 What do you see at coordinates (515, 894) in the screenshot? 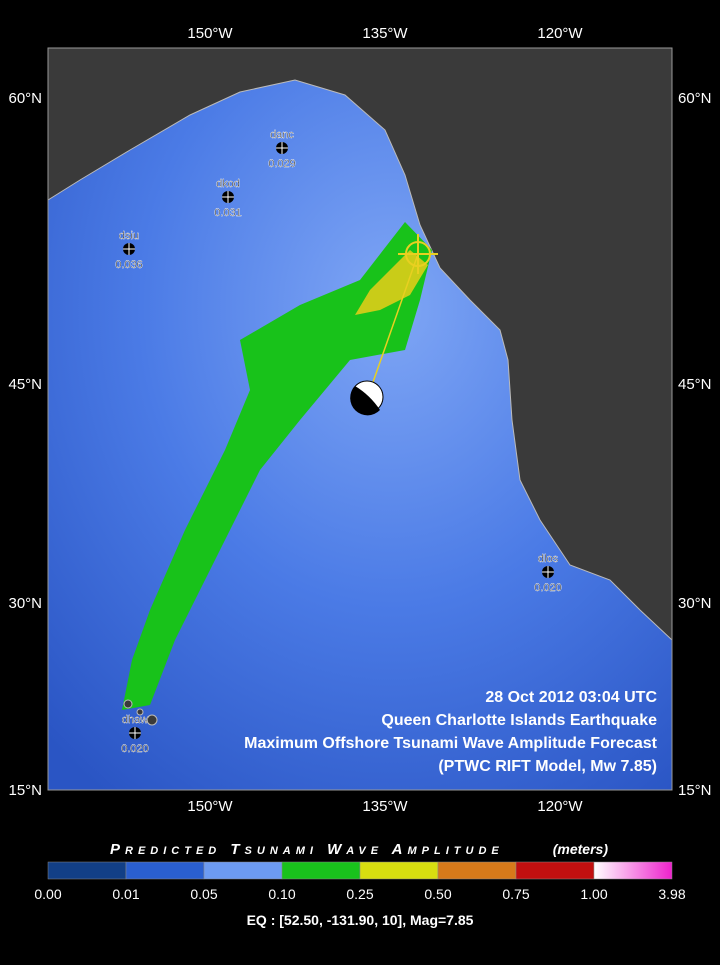
I see `colorbar-tick: 0.75` at bounding box center [515, 894].